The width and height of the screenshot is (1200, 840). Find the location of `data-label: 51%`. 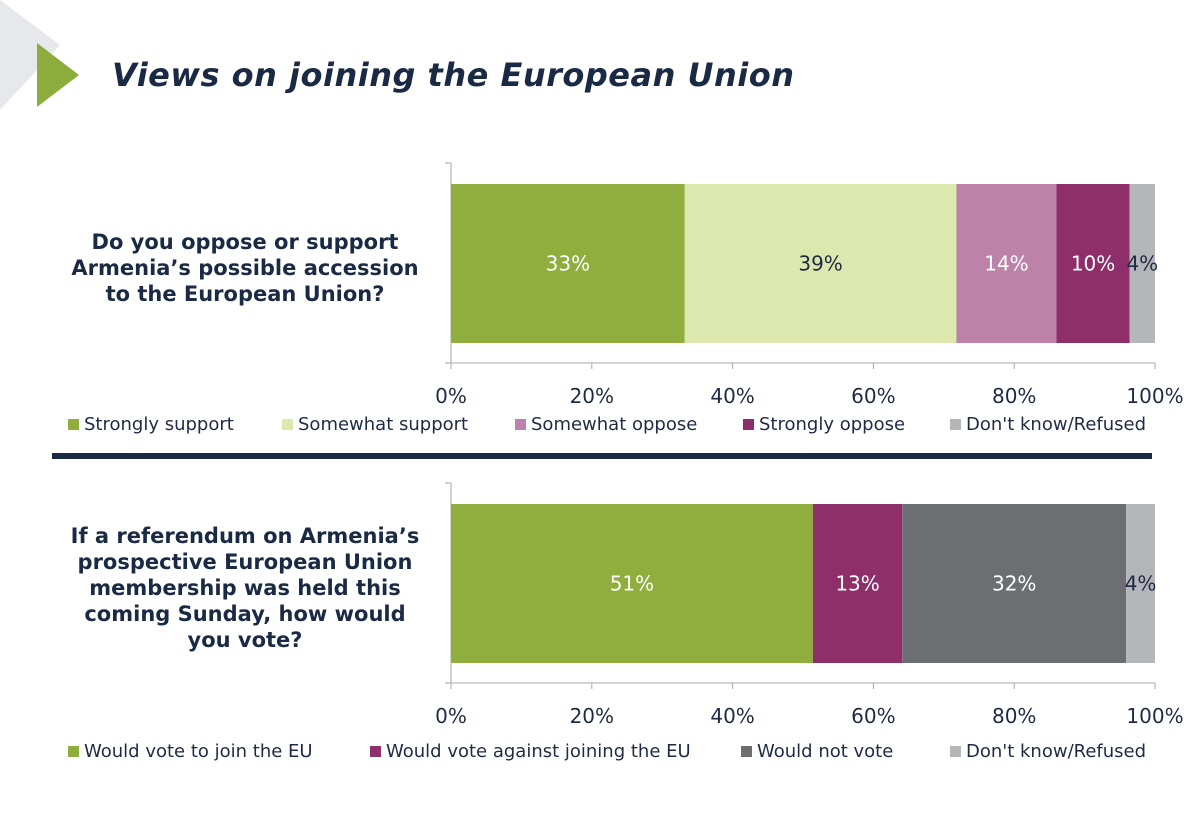

data-label: 51% is located at coordinates (632, 584).